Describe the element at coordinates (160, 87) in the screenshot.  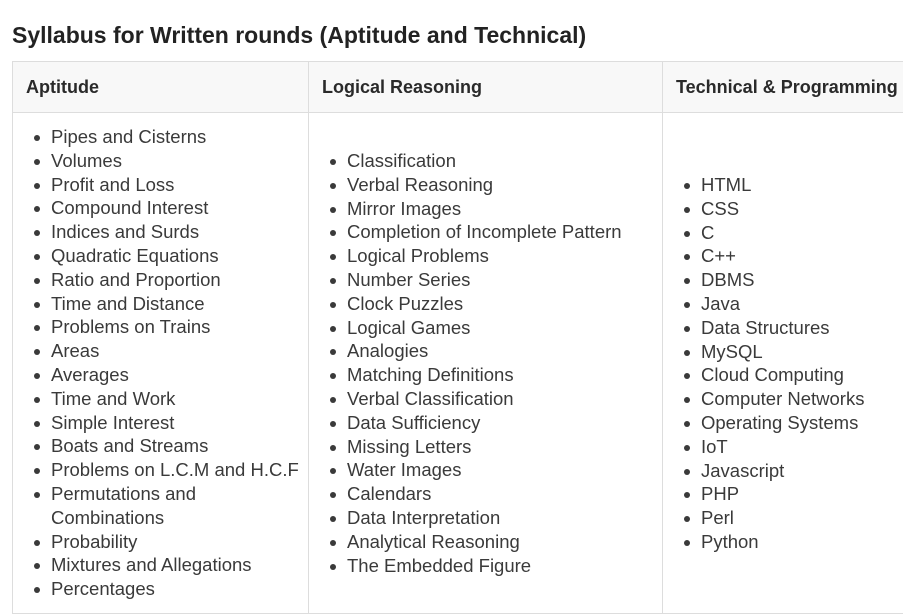
I see `column-header-aptitude: Aptitude` at that location.